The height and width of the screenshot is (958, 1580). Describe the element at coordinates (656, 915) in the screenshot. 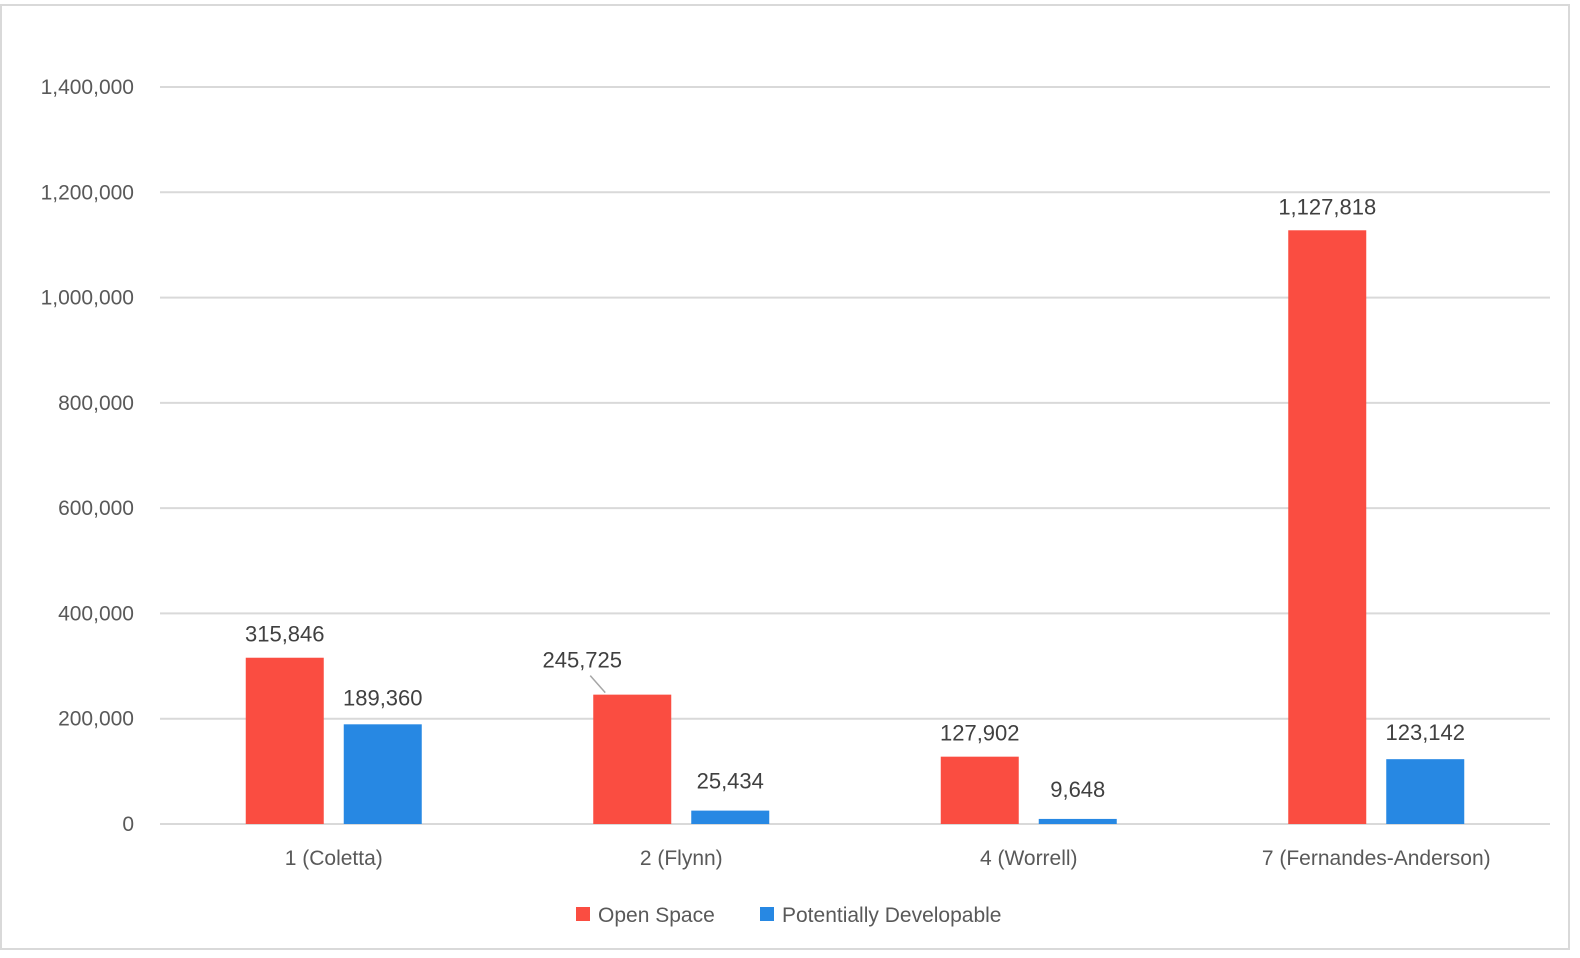

I see `legend-label: Open Space` at that location.